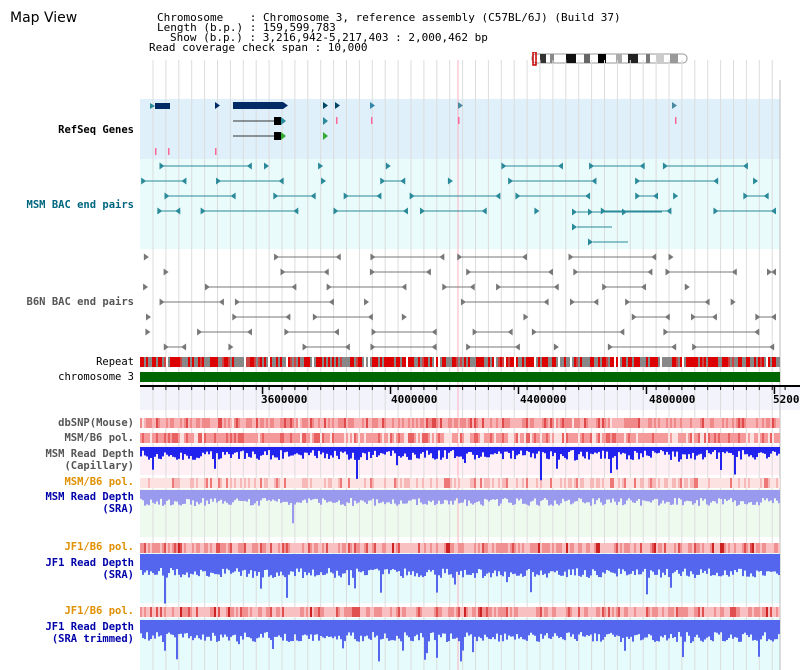 The image size is (800, 670). I want to click on track-label-msm-bac: MSM BAC end pairs, so click(80, 205).